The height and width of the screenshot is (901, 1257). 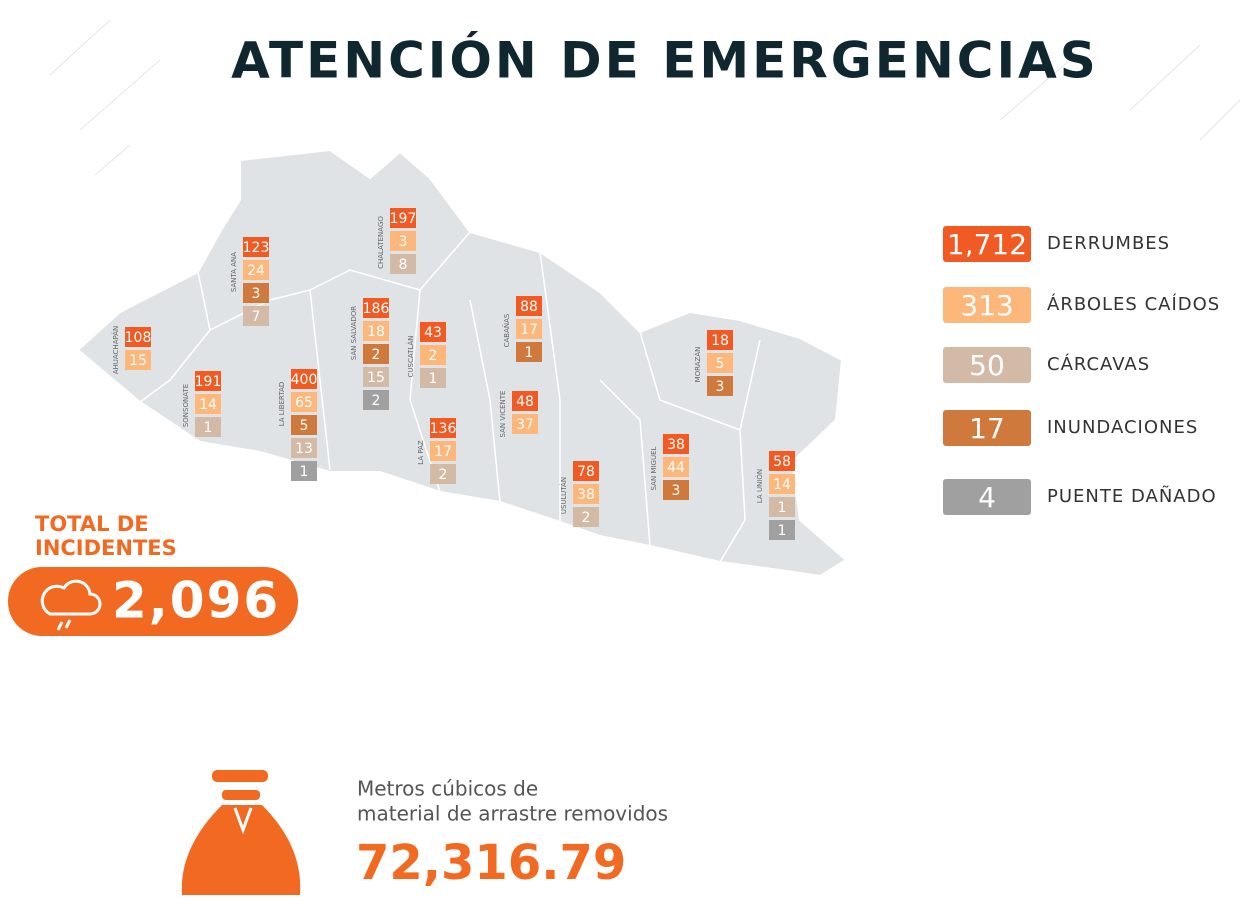 What do you see at coordinates (759, 486) in the screenshot?
I see `department-name: LA UNIÓN` at bounding box center [759, 486].